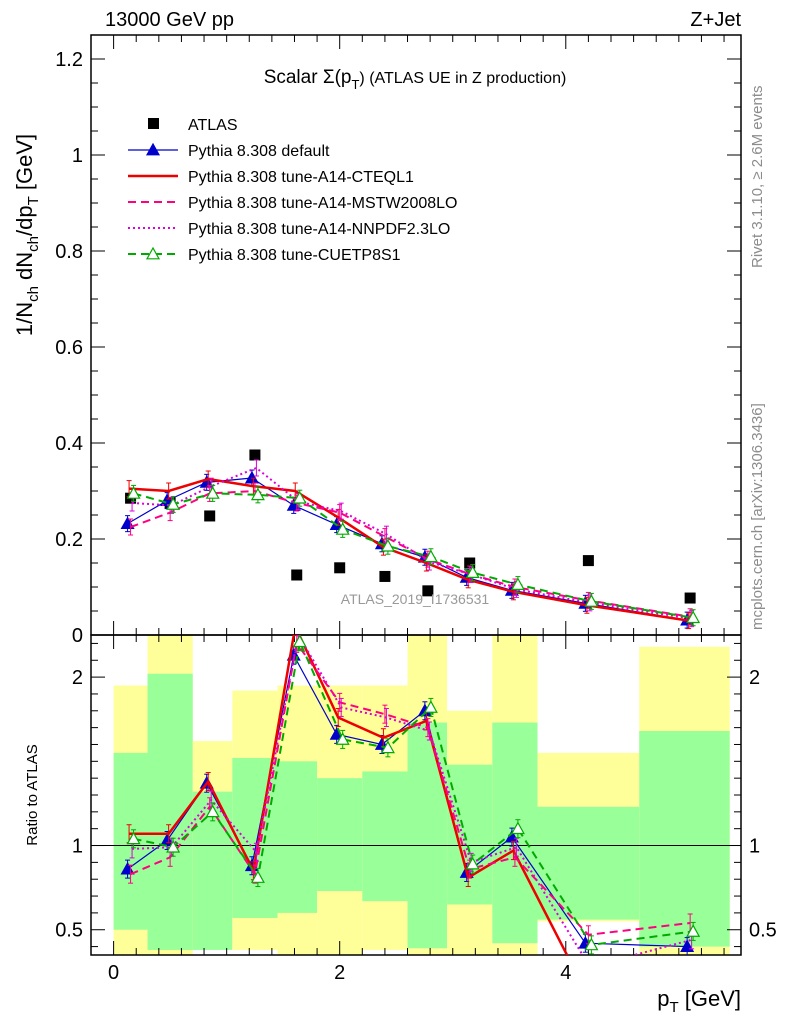  What do you see at coordinates (462, 78) in the screenshot?
I see `chart-title-suffix: ) (ATLAS UE in Z production)` at bounding box center [462, 78].